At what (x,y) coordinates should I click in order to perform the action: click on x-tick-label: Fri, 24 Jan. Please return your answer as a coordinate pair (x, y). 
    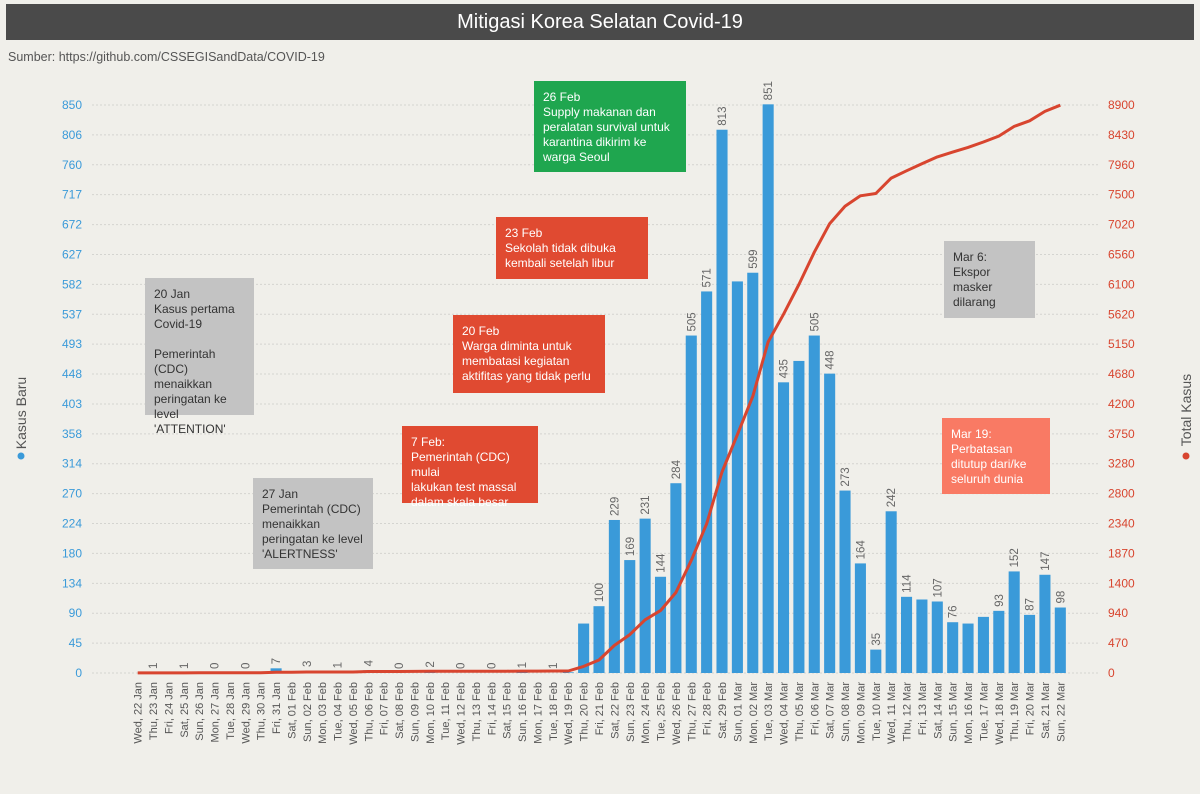
    Looking at the image, I should click on (169, 708).